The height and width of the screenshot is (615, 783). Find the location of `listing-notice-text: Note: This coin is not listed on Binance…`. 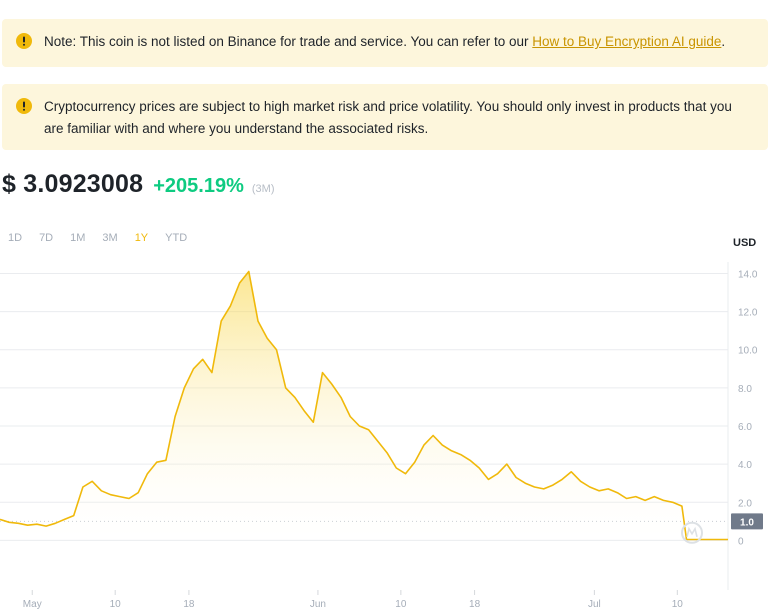

listing-notice-text: Note: This coin is not listed on Binance… is located at coordinates (288, 41).